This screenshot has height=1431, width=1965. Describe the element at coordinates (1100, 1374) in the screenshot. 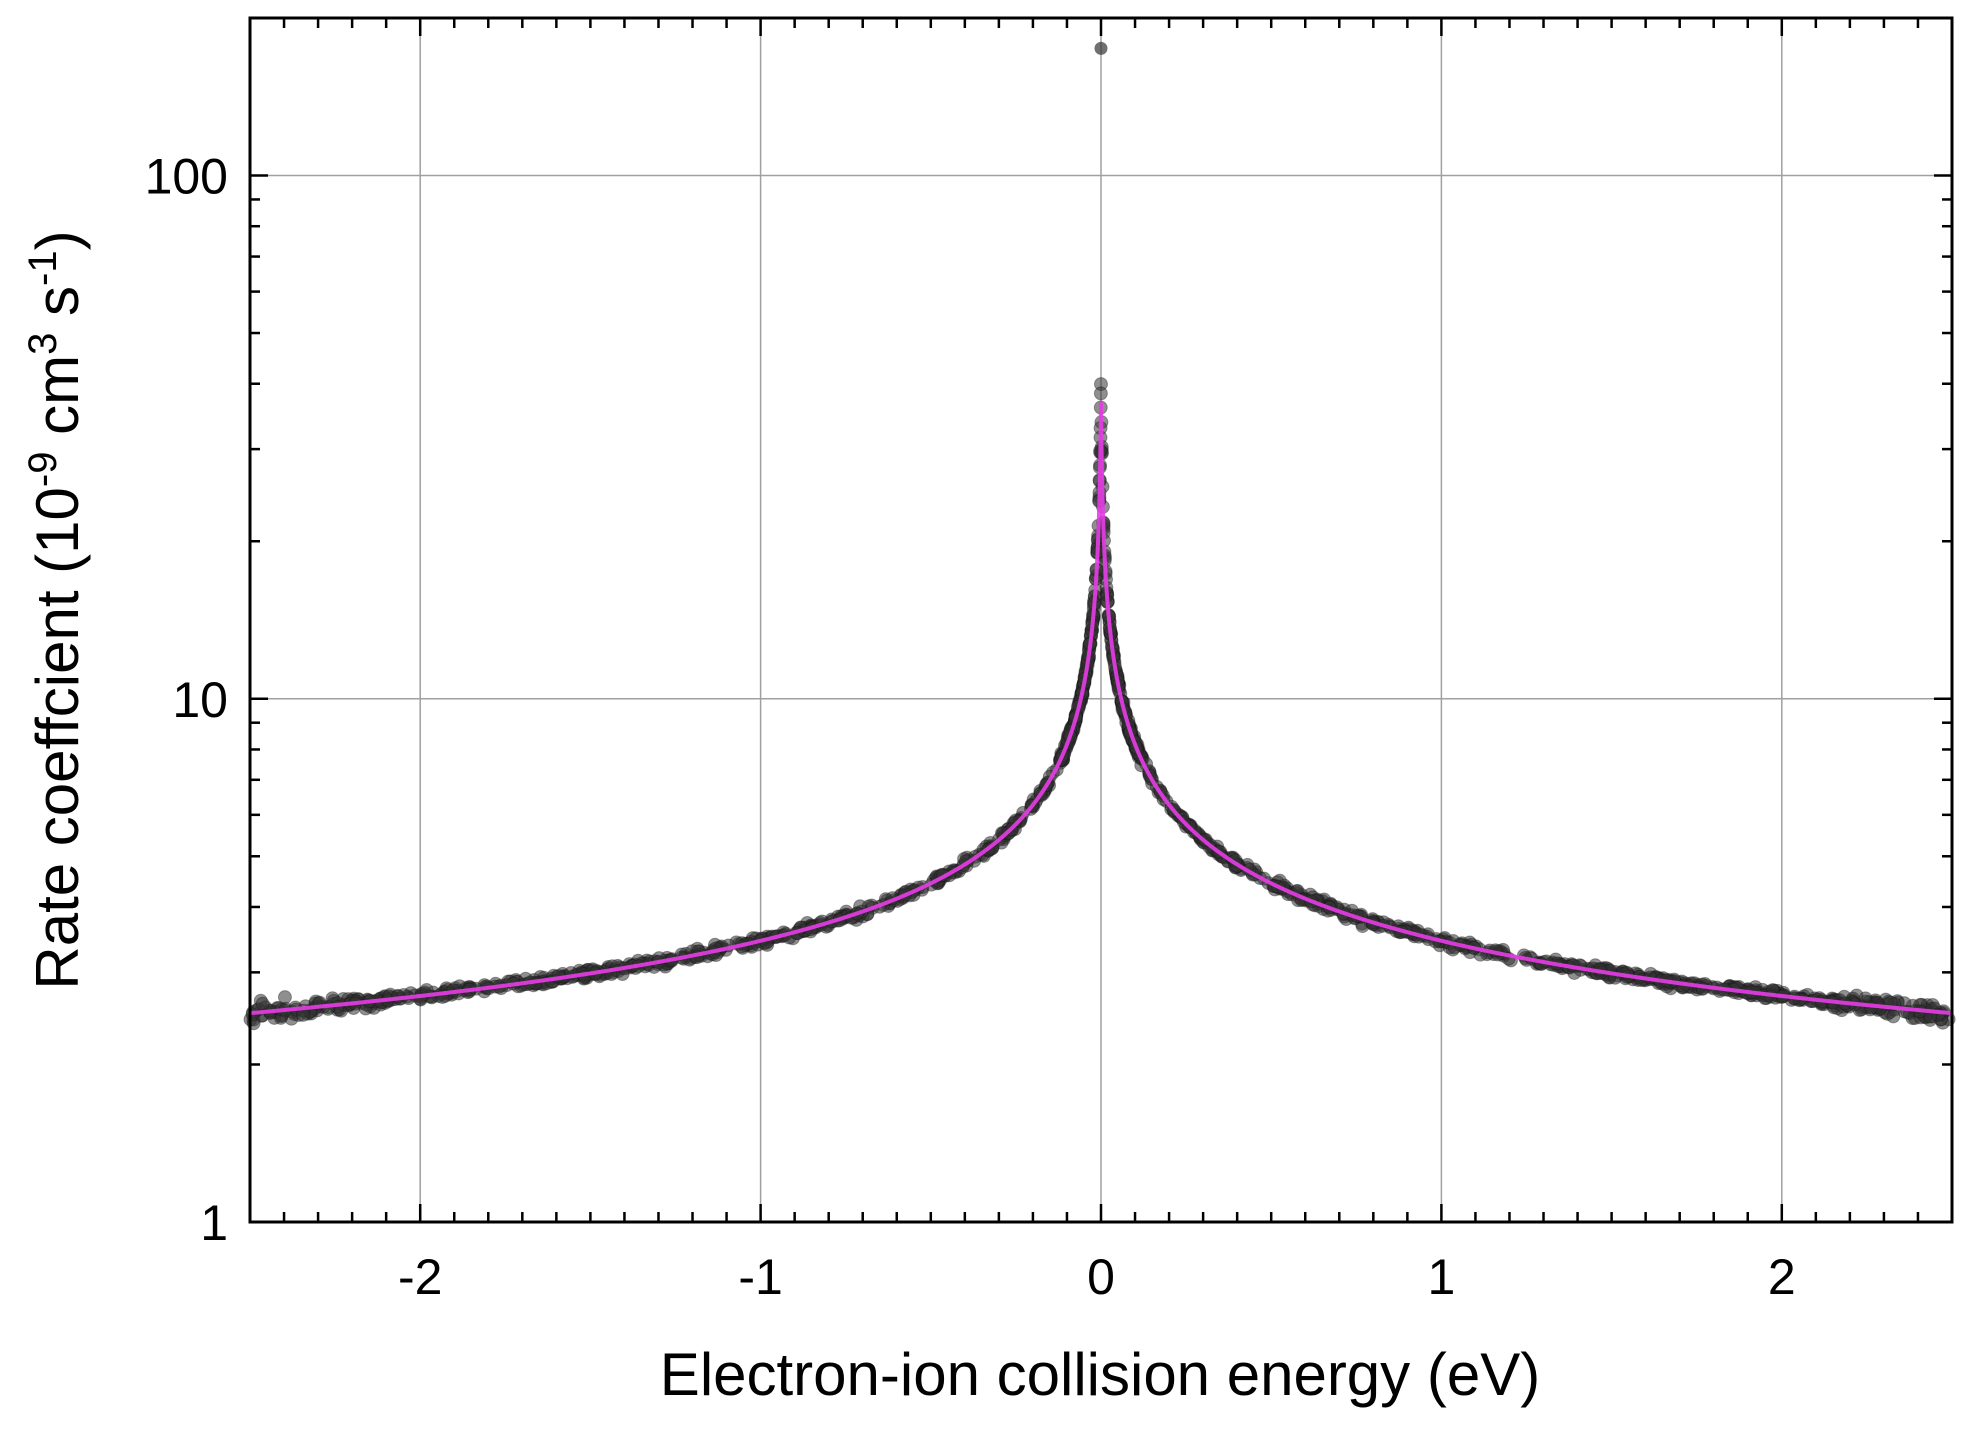

I see `x-axis-label: Electron-ion collision energy (eV)` at that location.